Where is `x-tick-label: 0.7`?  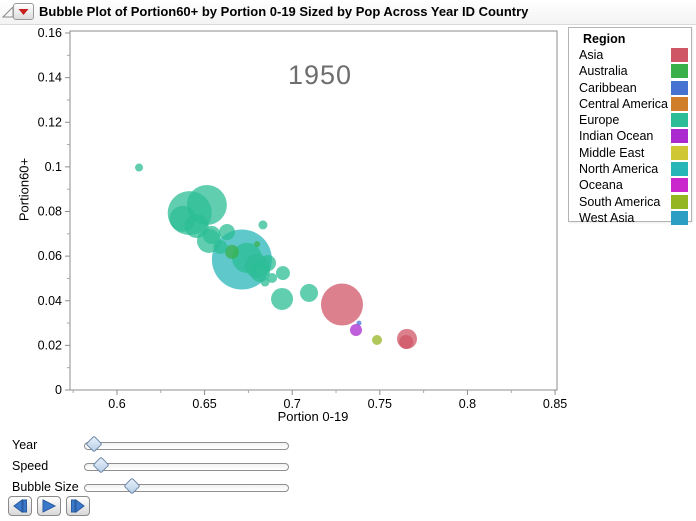 x-tick-label: 0.7 is located at coordinates (292, 404).